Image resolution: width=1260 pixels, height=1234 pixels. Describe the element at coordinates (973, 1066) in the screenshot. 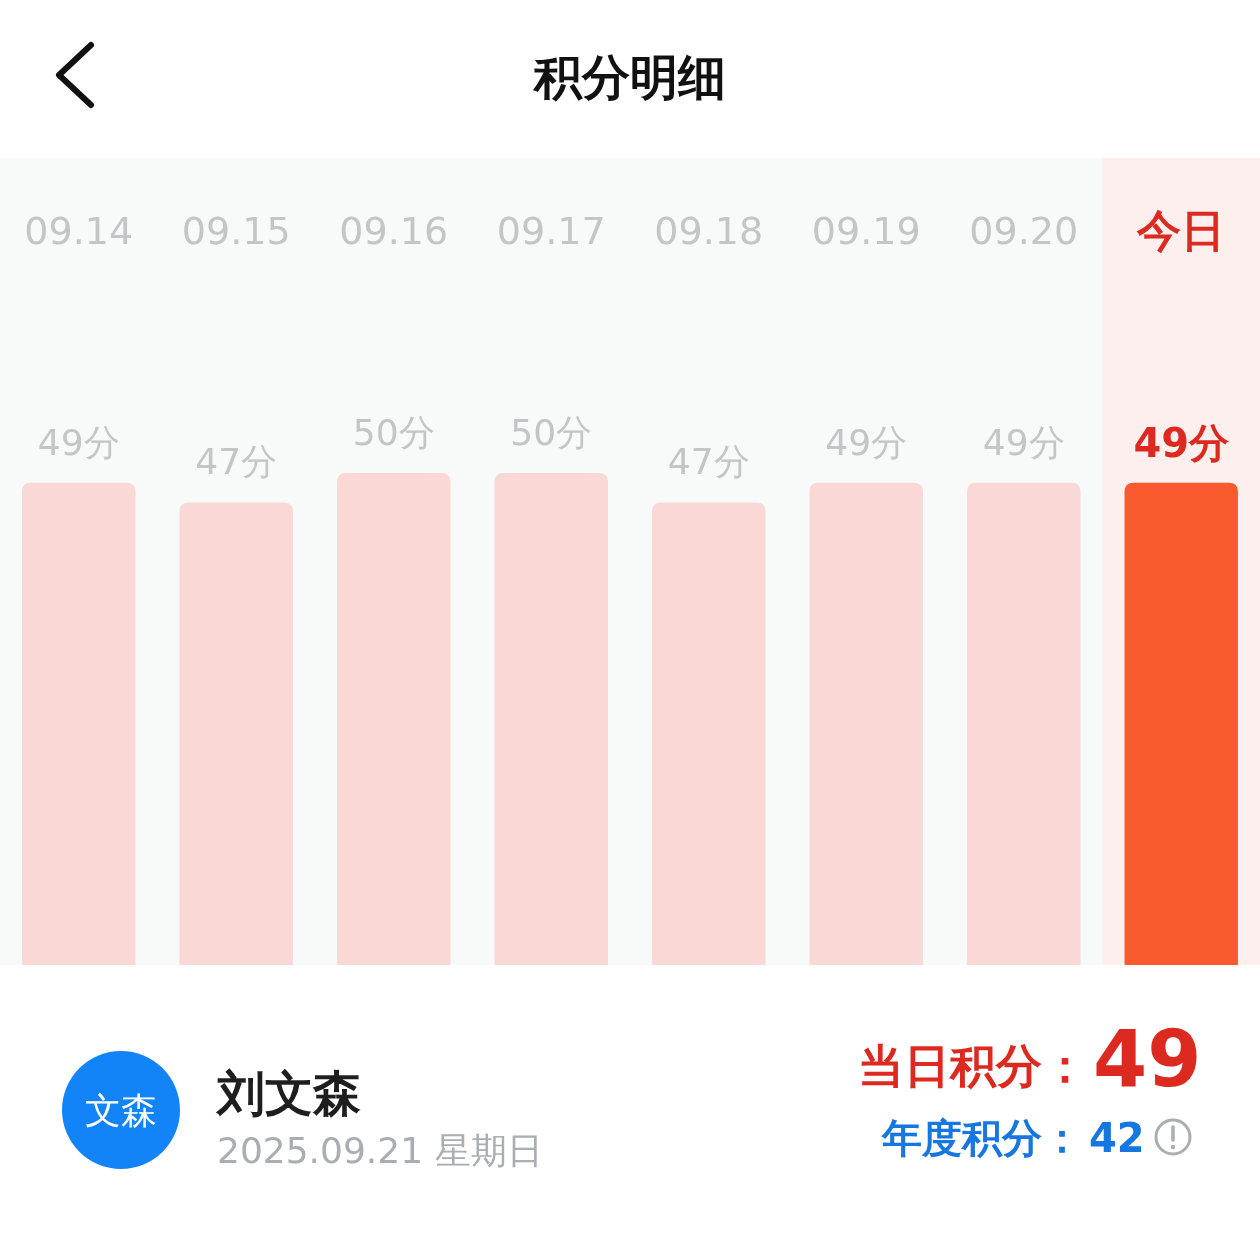

I see `text: 当日积分：` at that location.